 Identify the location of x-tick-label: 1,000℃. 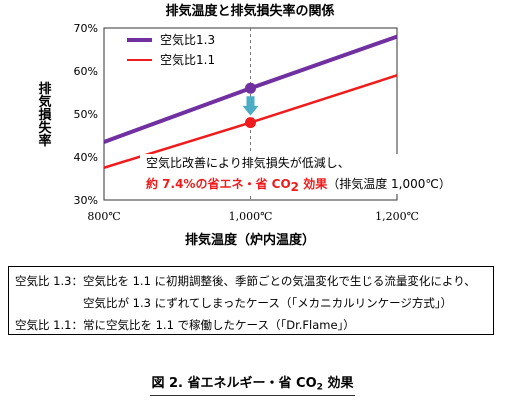
(251, 216).